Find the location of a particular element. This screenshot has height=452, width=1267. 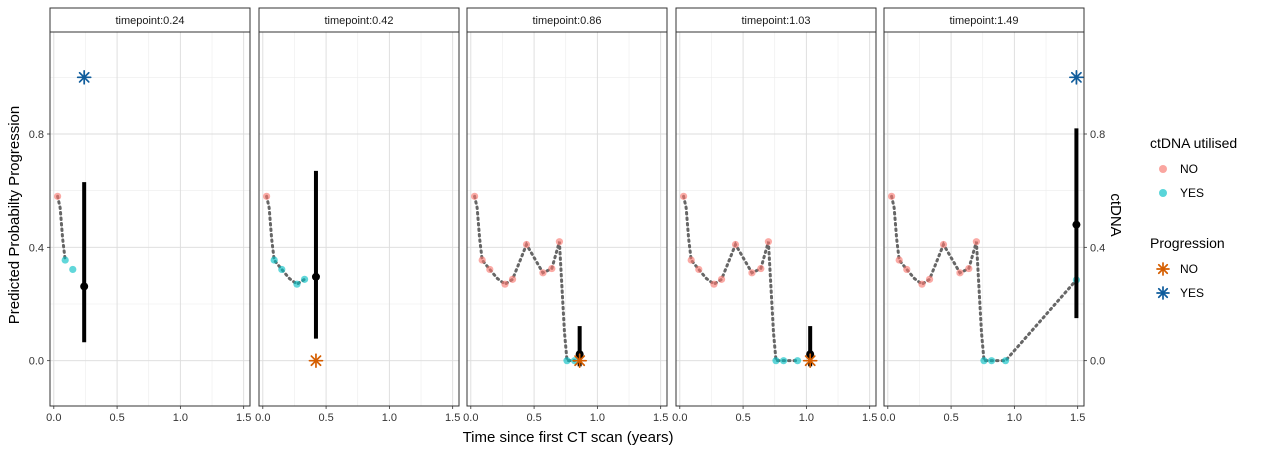

facet-panel-5: timepoint:1.49 0.0 0.5 1.0 1.5 is located at coordinates (982, 215).